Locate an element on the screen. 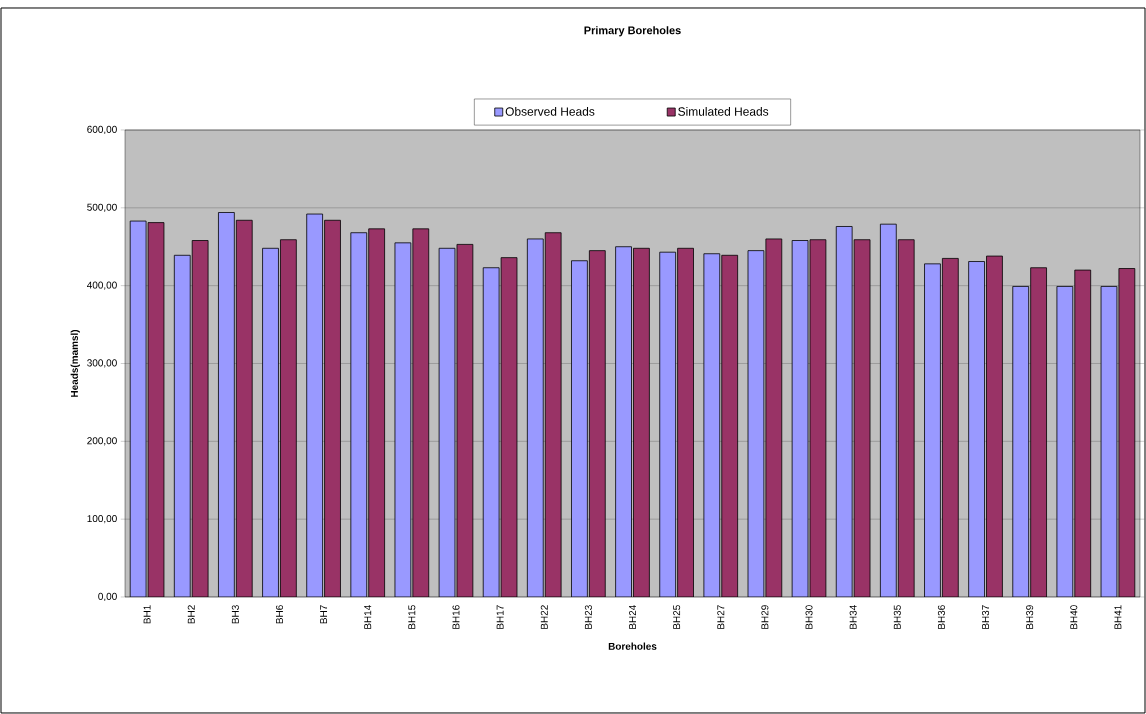 The height and width of the screenshot is (714, 1146). y-tick-label: 400,00 is located at coordinates (102, 285).